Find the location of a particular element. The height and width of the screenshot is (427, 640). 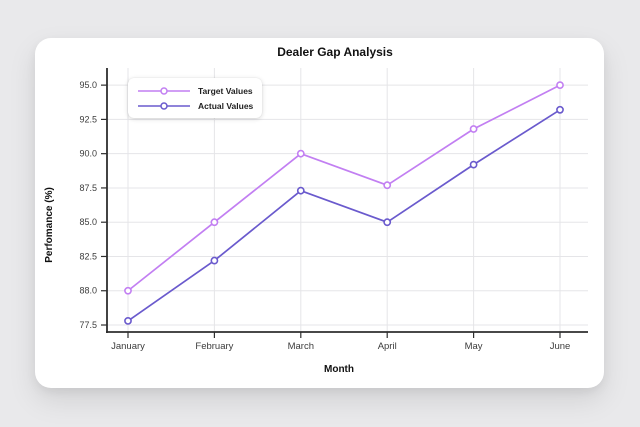

legend-item-actual-values: Actual Values is located at coordinates (195, 105).